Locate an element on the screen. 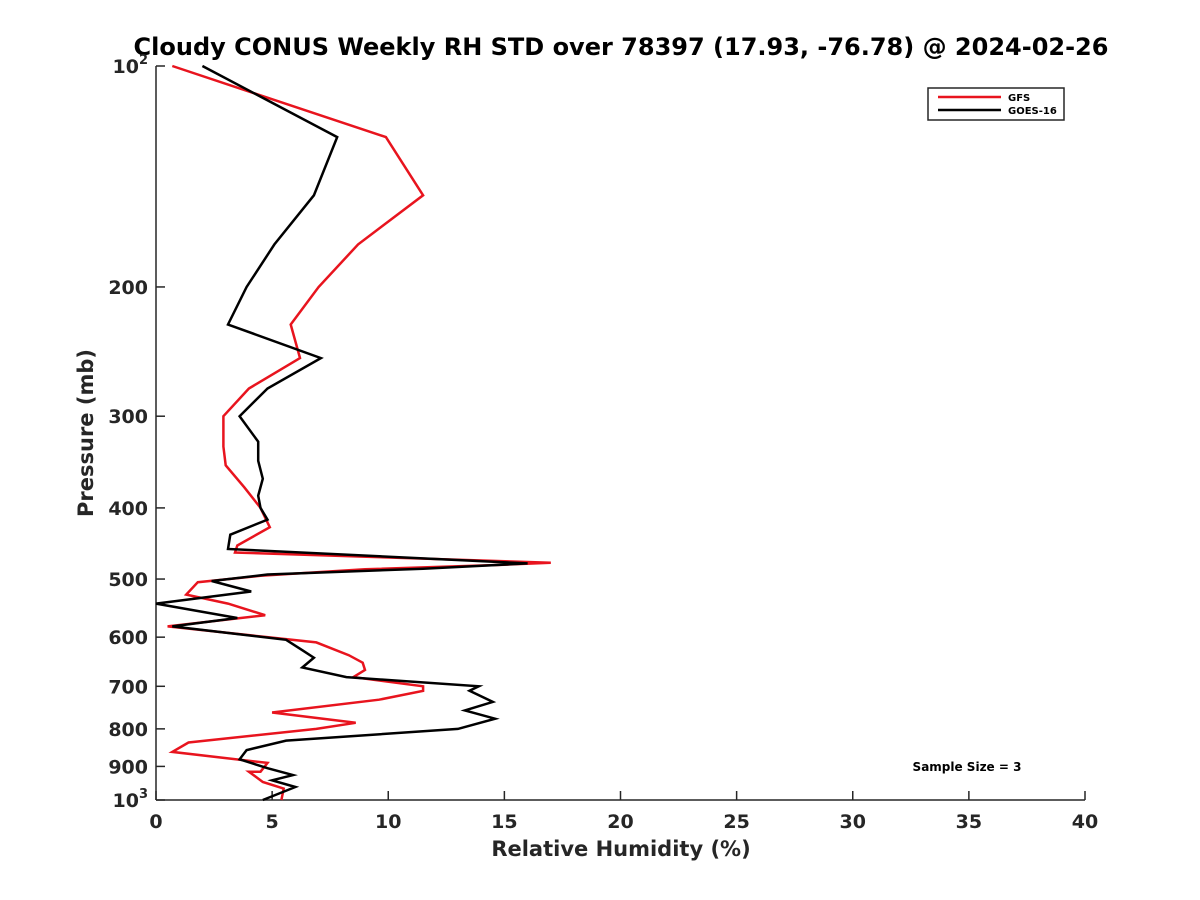 The height and width of the screenshot is (900, 1200). sample-size-annotation: Sample Size = 3 is located at coordinates (967, 767).